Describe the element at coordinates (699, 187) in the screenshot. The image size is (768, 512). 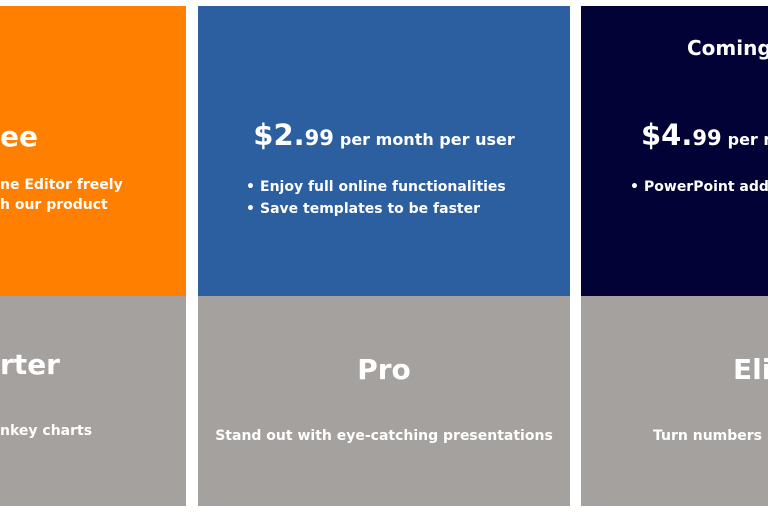
I see `feature: PowerPoint add` at that location.